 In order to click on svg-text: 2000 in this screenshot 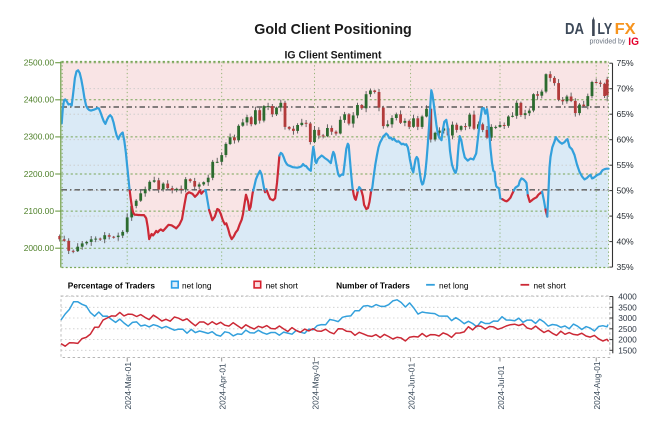, I will do `click(627, 340)`.